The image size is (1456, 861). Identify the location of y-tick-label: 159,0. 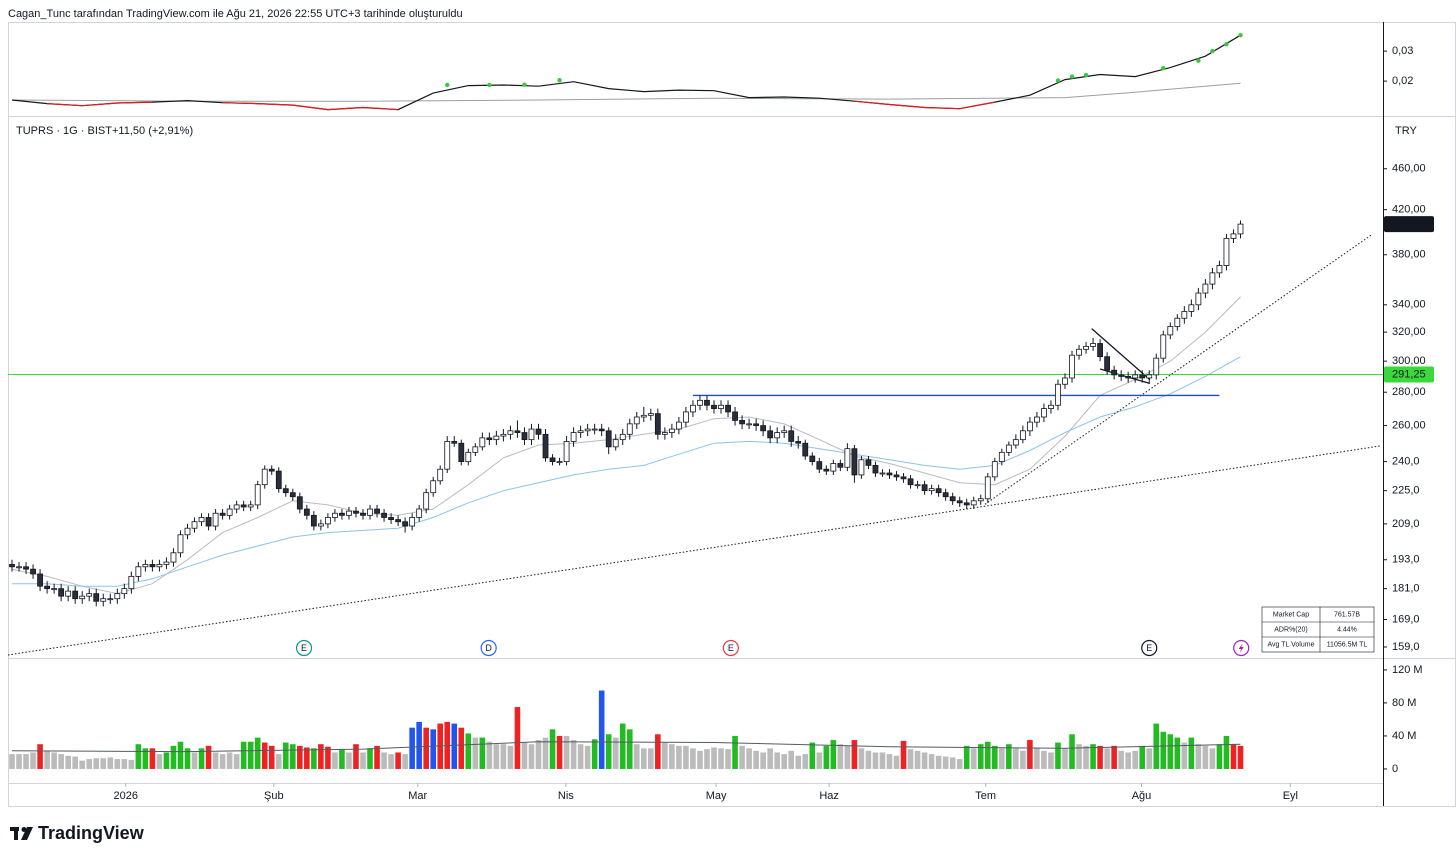
(1406, 647).